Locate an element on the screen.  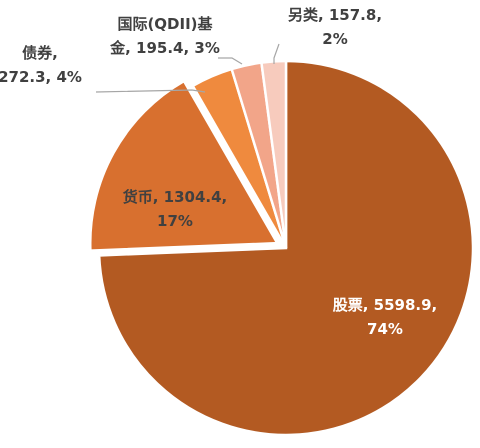
data-label-line: 金, 195.4, 3% is located at coordinates (164, 48).